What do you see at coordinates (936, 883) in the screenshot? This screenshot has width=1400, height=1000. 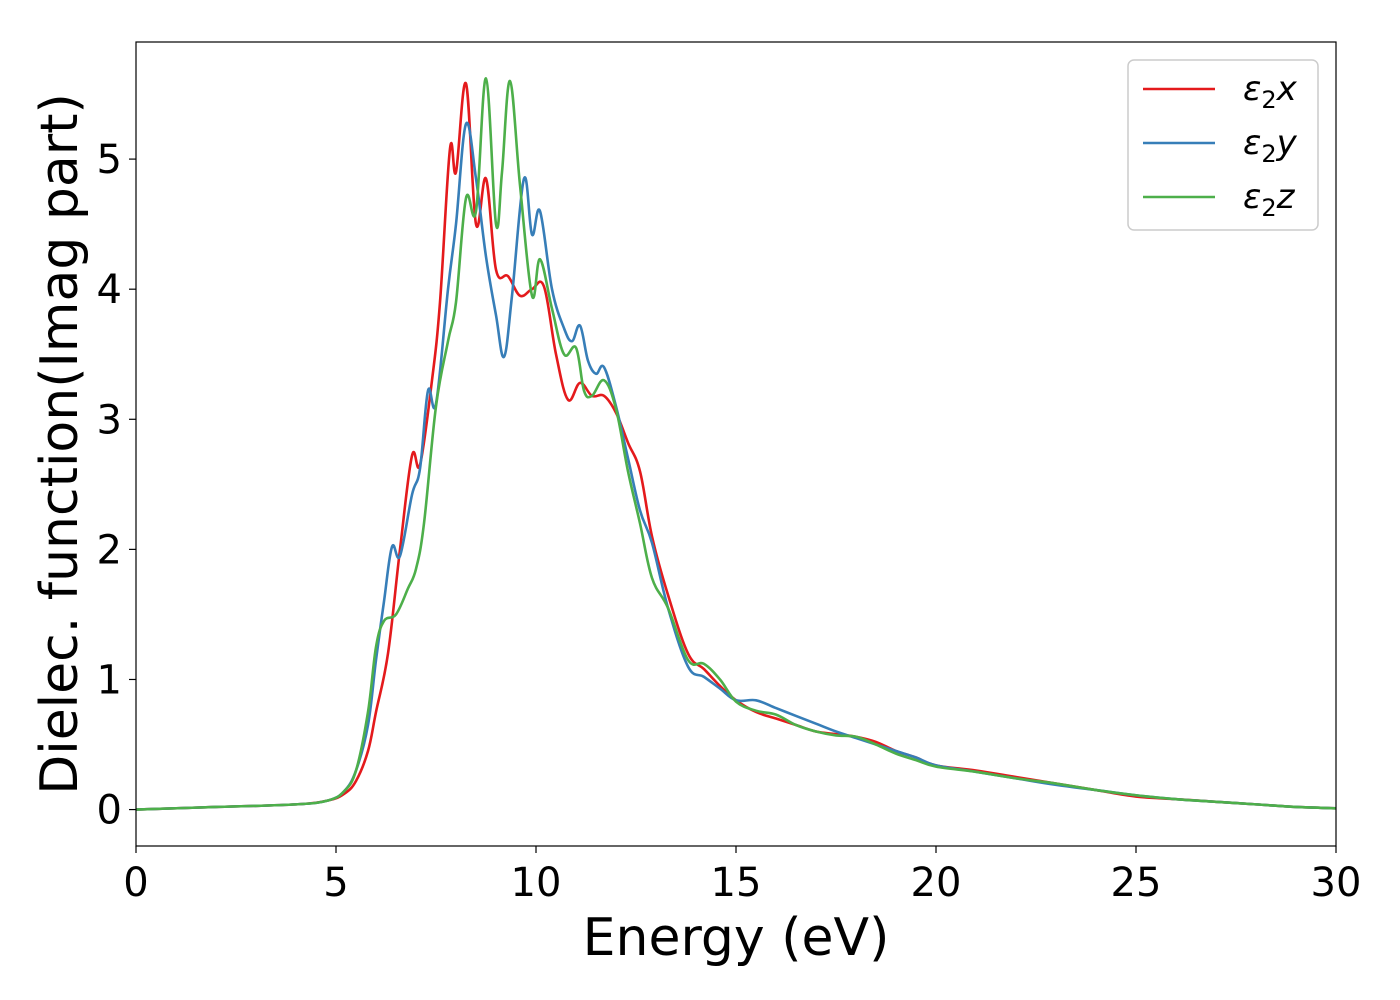 I see `x-tick-label: 20` at bounding box center [936, 883].